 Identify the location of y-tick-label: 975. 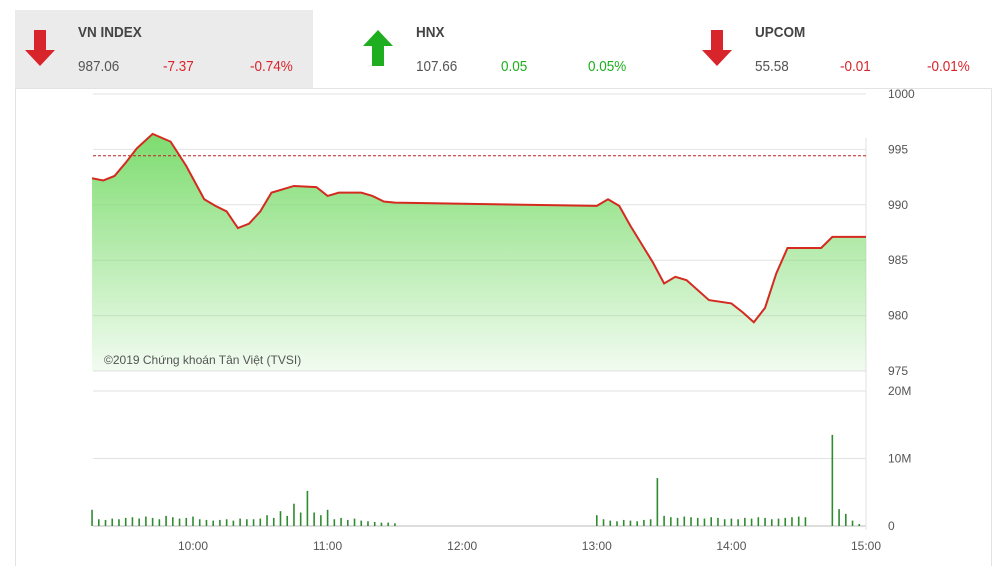
(898, 371).